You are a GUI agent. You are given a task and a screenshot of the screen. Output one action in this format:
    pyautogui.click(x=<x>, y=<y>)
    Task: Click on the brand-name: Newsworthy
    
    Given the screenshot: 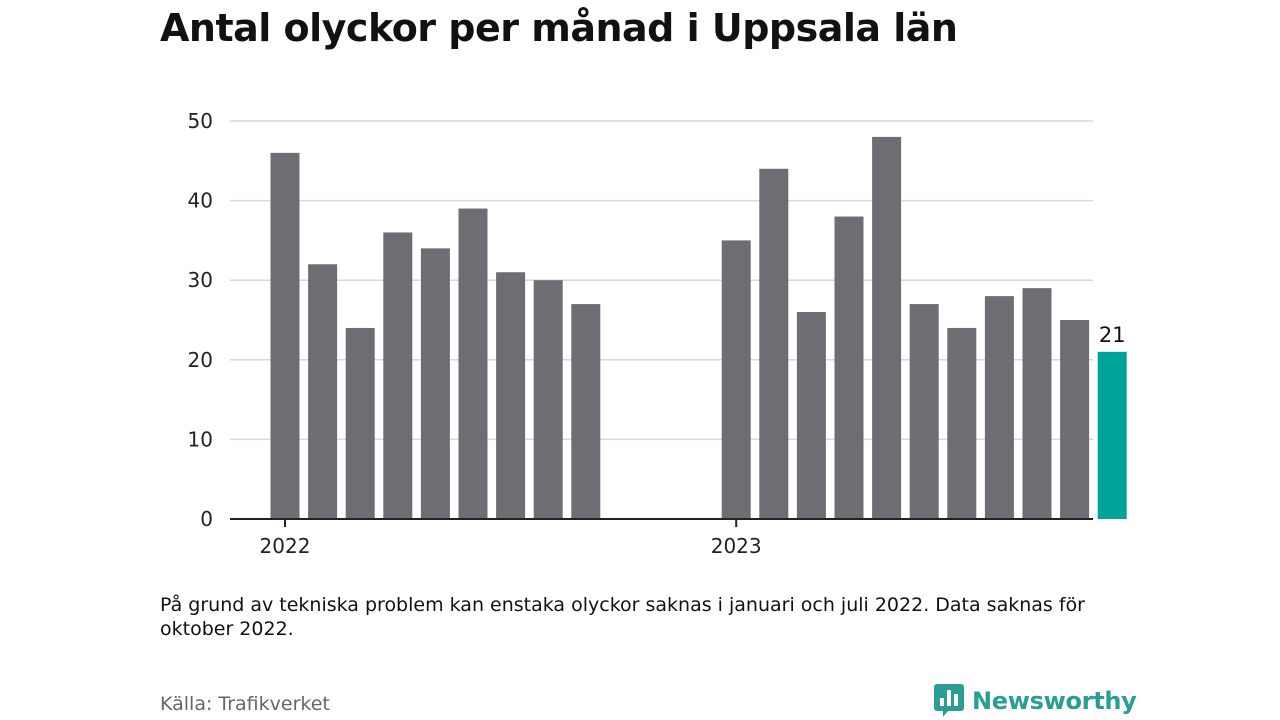 What is the action you would take?
    pyautogui.click(x=1054, y=701)
    